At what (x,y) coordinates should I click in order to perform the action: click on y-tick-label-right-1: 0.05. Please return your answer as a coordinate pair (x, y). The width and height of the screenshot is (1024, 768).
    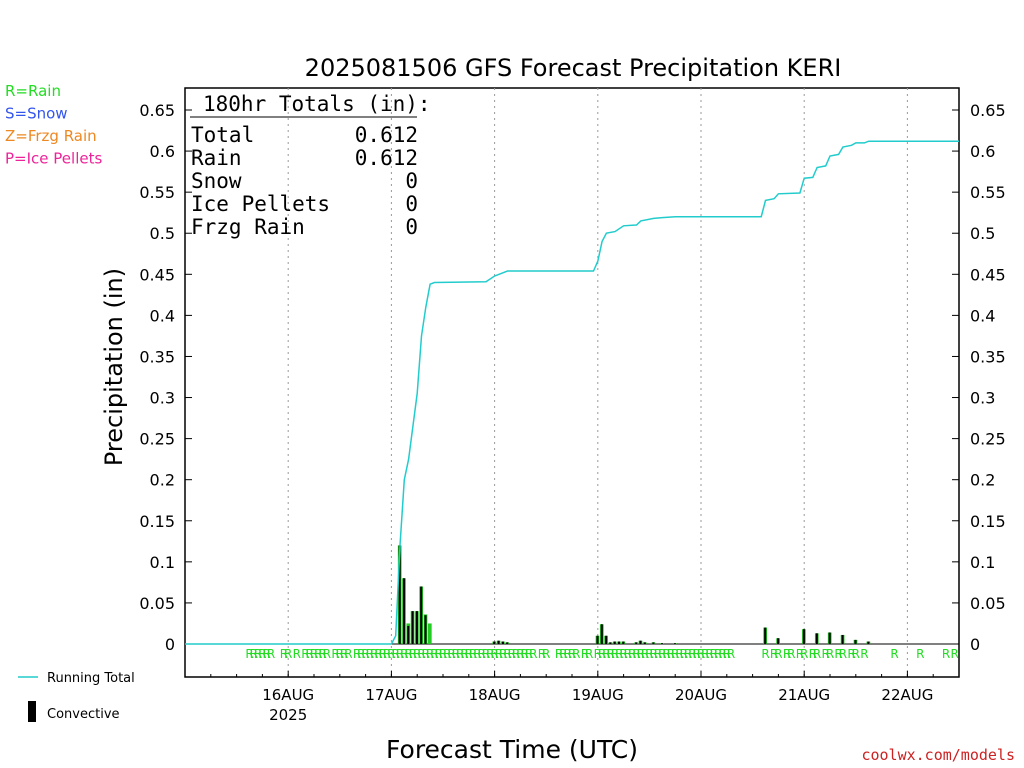
    Looking at the image, I should click on (988, 603).